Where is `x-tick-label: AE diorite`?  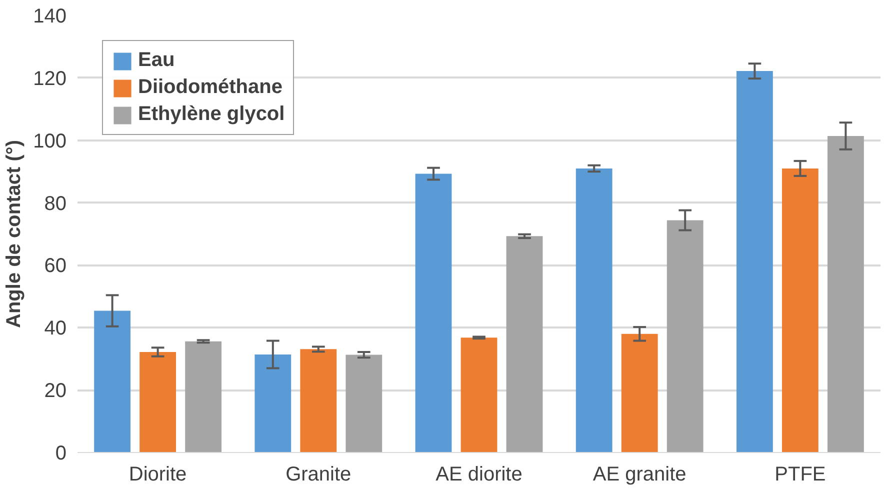 x-tick-label: AE diorite is located at coordinates (479, 475).